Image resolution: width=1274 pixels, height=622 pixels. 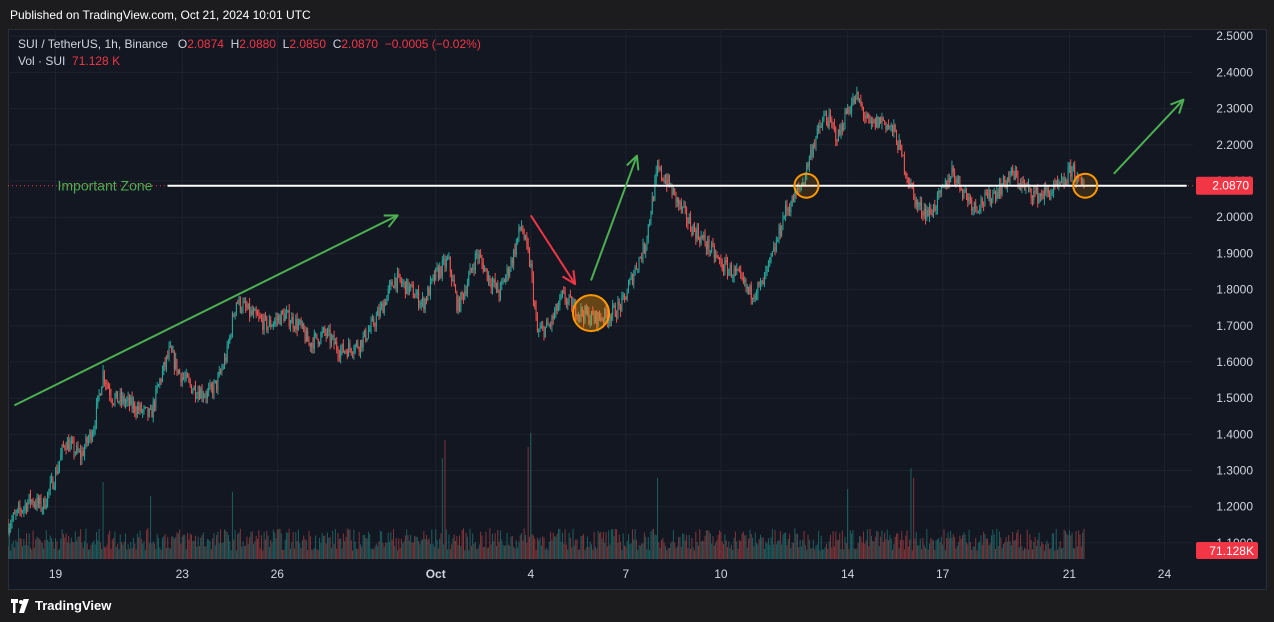 What do you see at coordinates (391, 221) in the screenshot?
I see `arrow-head` at bounding box center [391, 221].